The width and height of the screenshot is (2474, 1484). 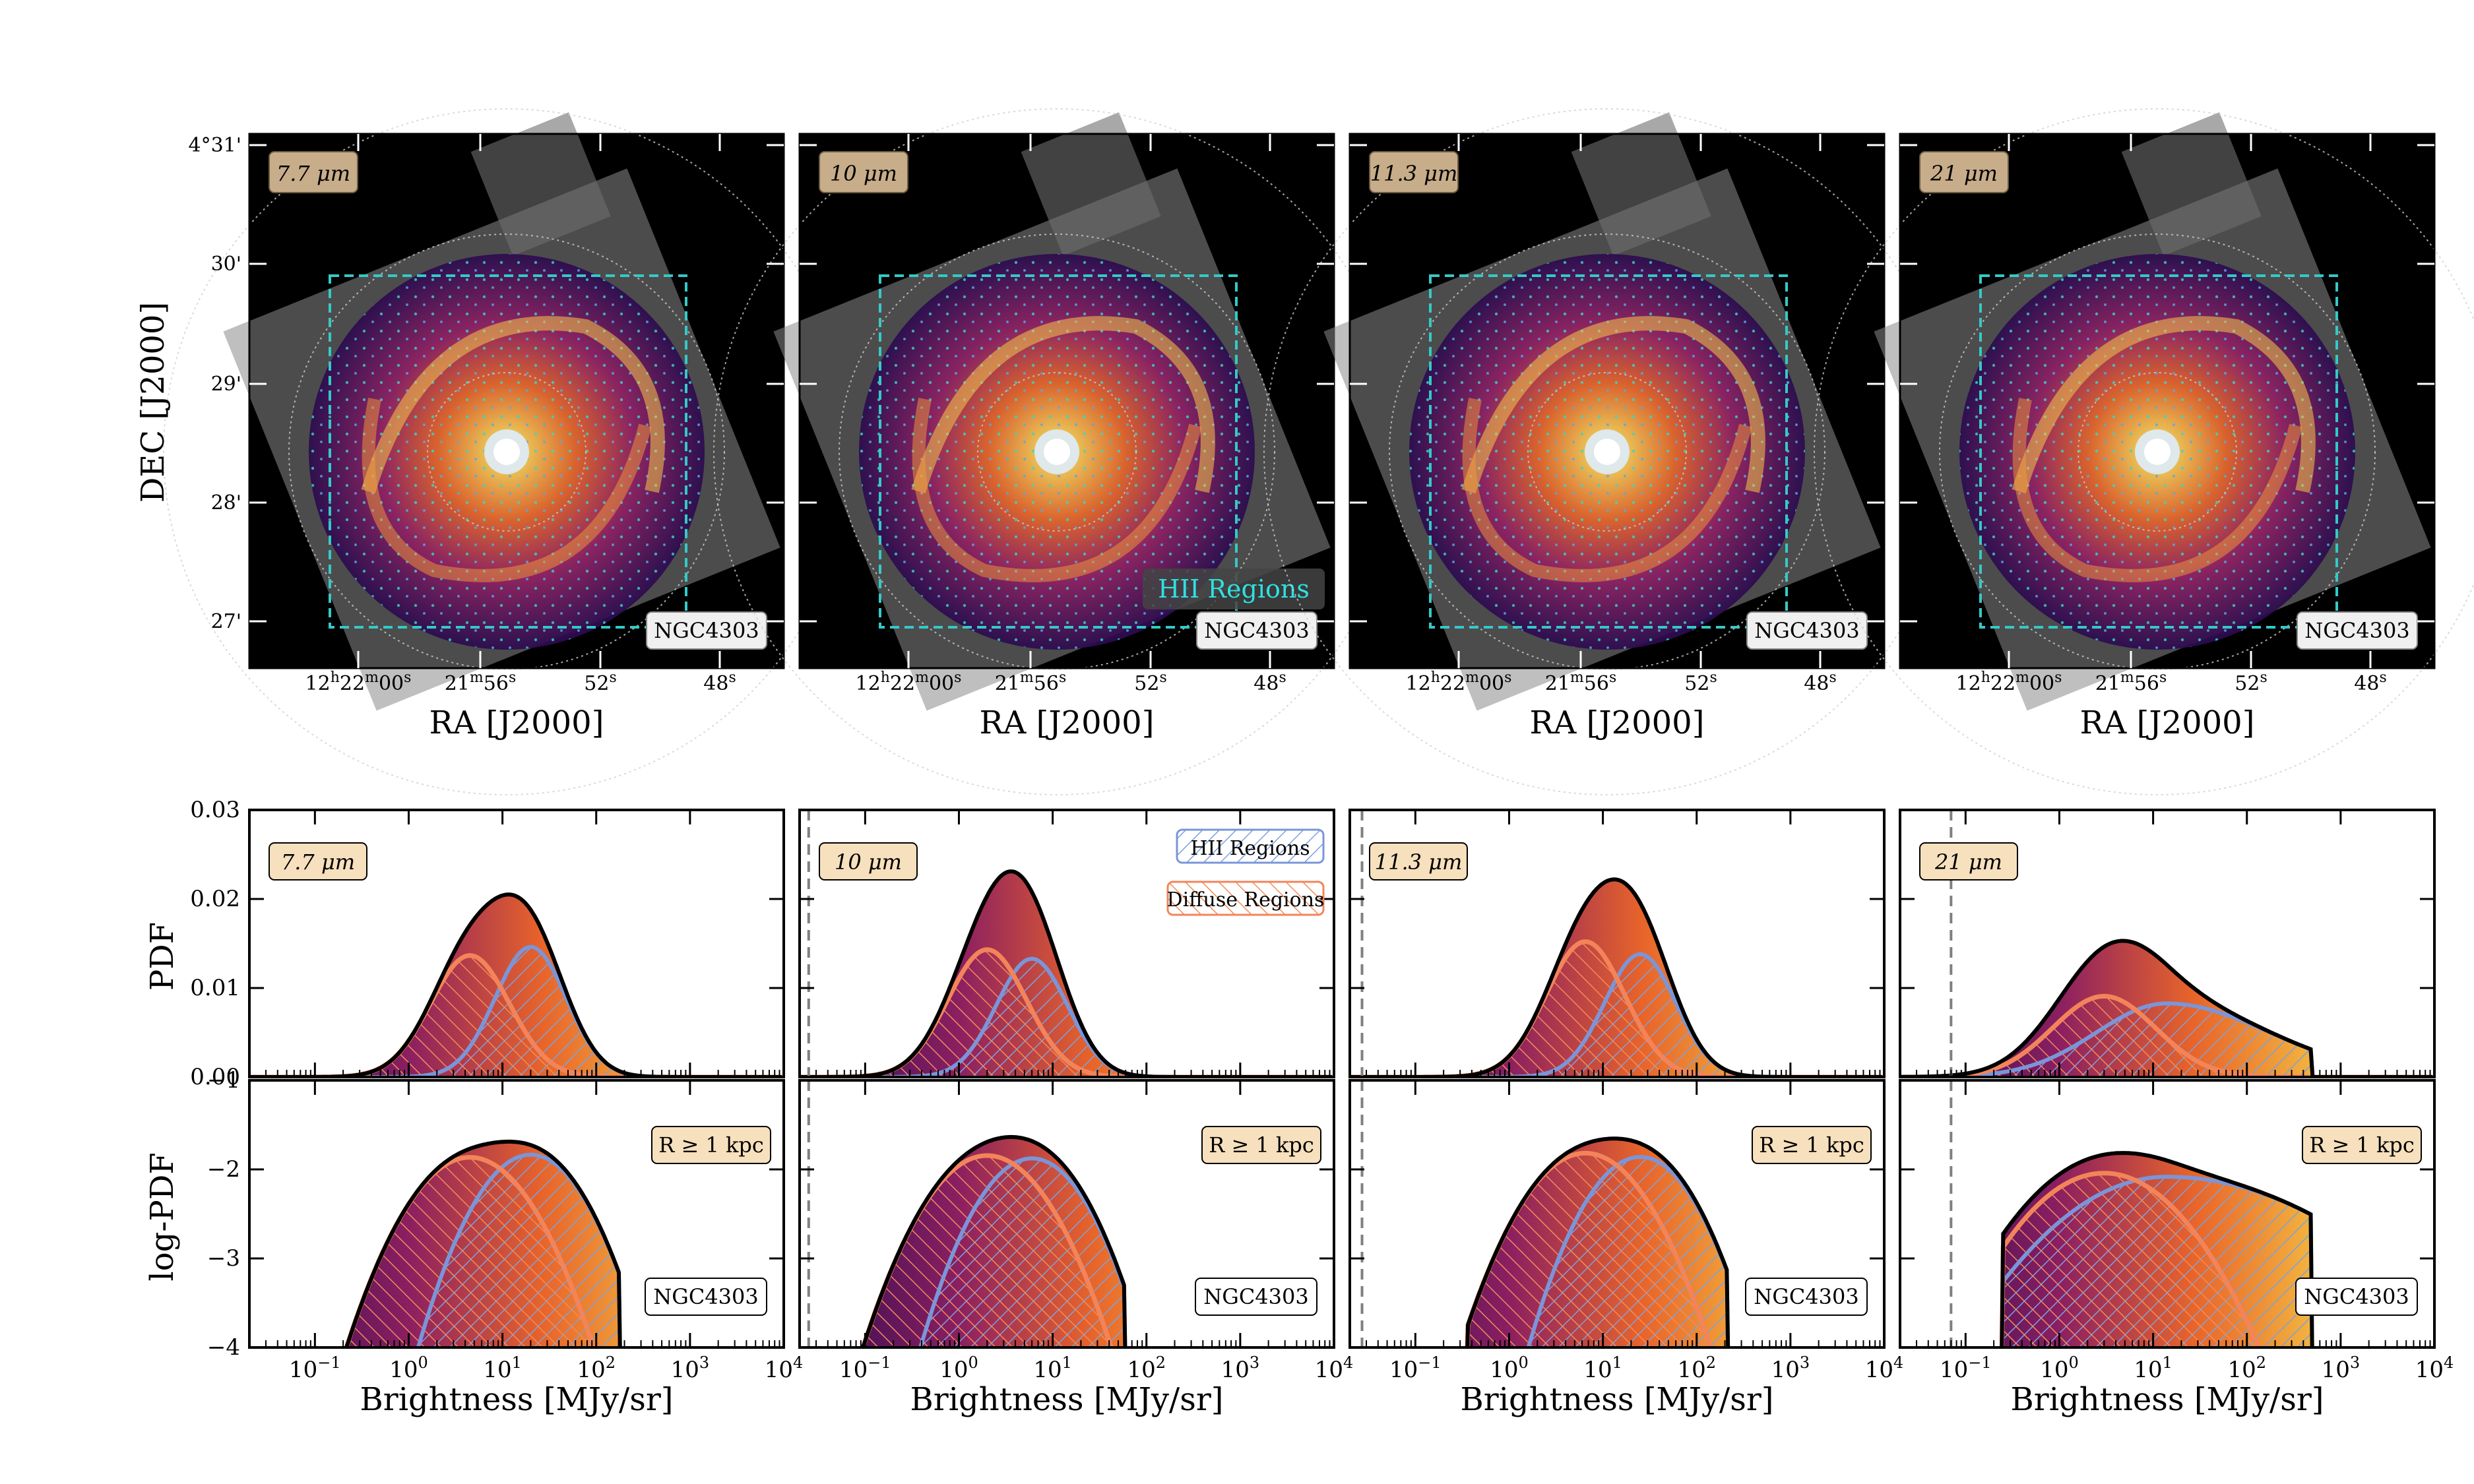 I want to click on x-tick-label: 10⁻¹, so click(x=315, y=1368).